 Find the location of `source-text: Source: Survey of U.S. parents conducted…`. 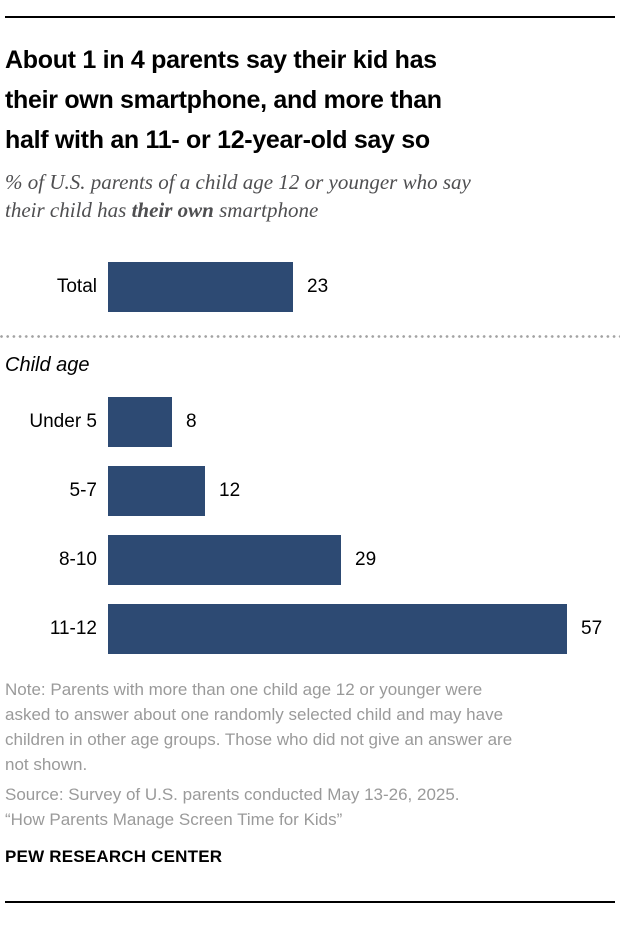

source-text: Source: Survey of U.S. parents conducted… is located at coordinates (232, 794).